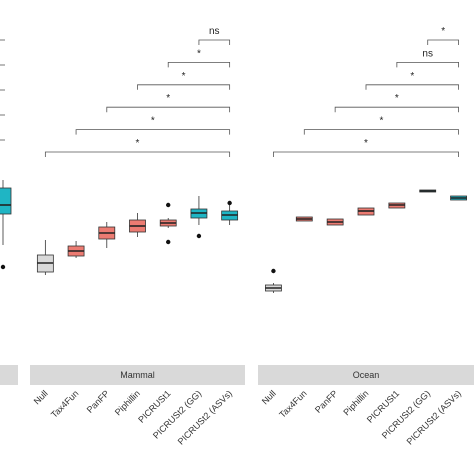 The width and height of the screenshot is (474, 474). Describe the element at coordinates (2, 90) in the screenshot. I see `cropped-brackets` at that location.